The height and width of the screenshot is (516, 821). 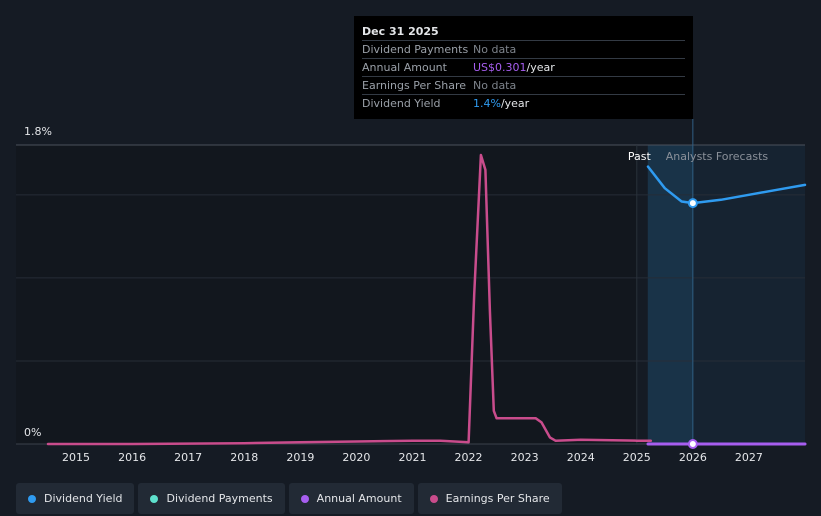 What do you see at coordinates (748, 294) in the screenshot?
I see `forecast-region` at bounding box center [748, 294].